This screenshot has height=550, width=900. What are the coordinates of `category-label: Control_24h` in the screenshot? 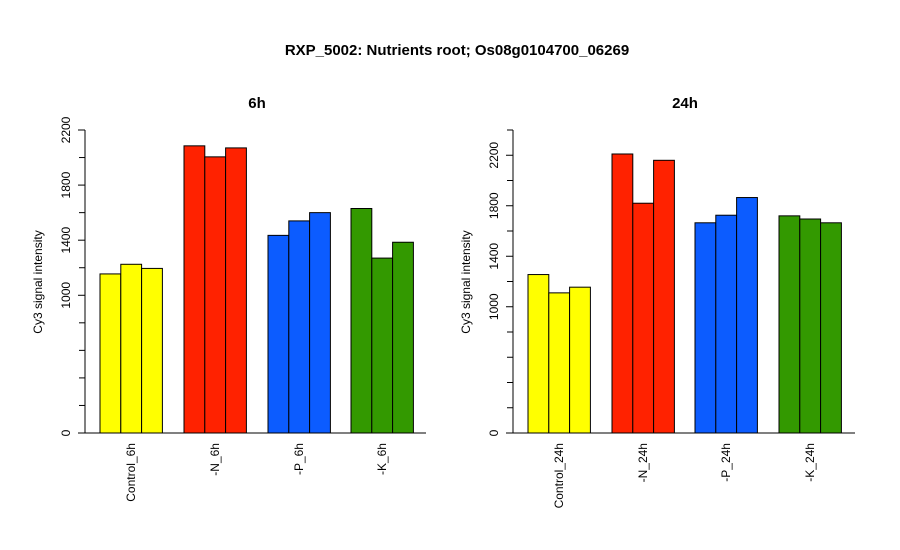 It's located at (559, 475).